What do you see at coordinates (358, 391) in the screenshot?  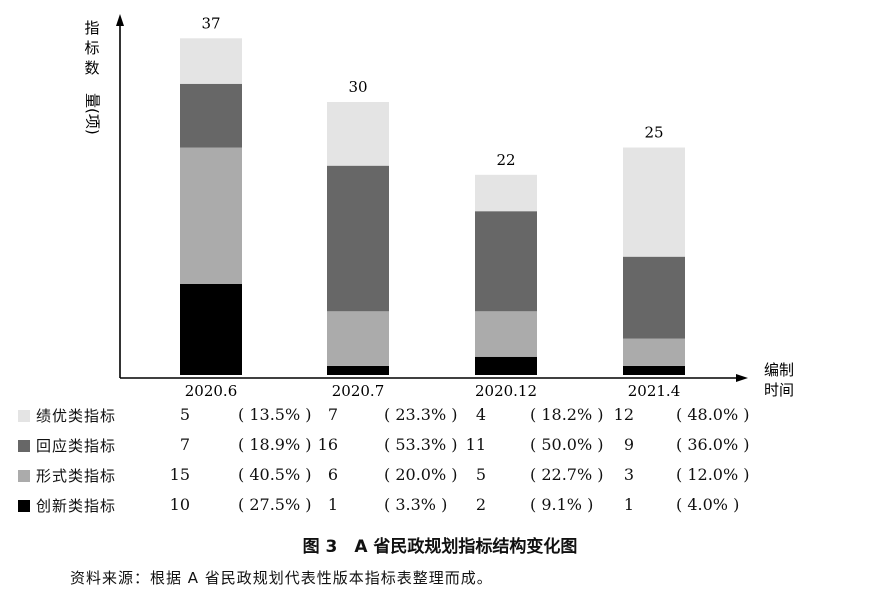 I see `x-tick-label: 2020.7` at bounding box center [358, 391].